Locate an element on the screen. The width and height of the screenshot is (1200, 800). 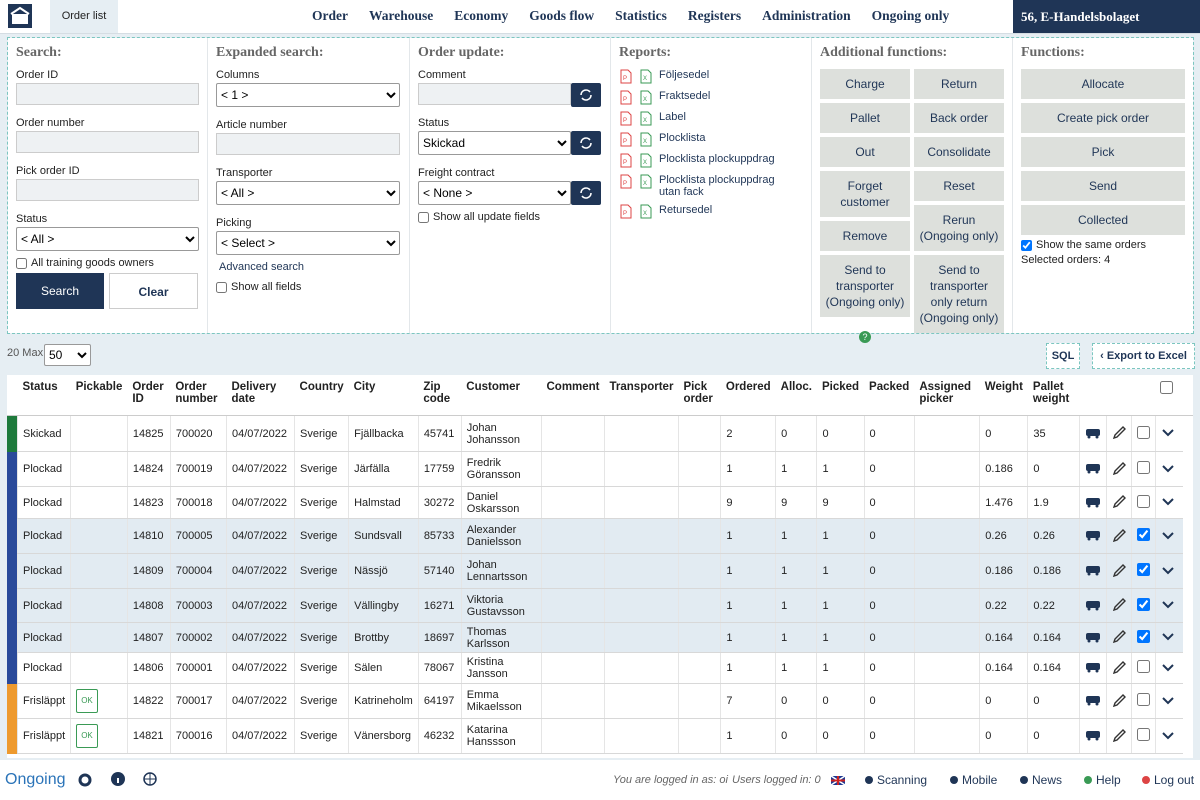
select-all is located at coordinates (1166, 387).